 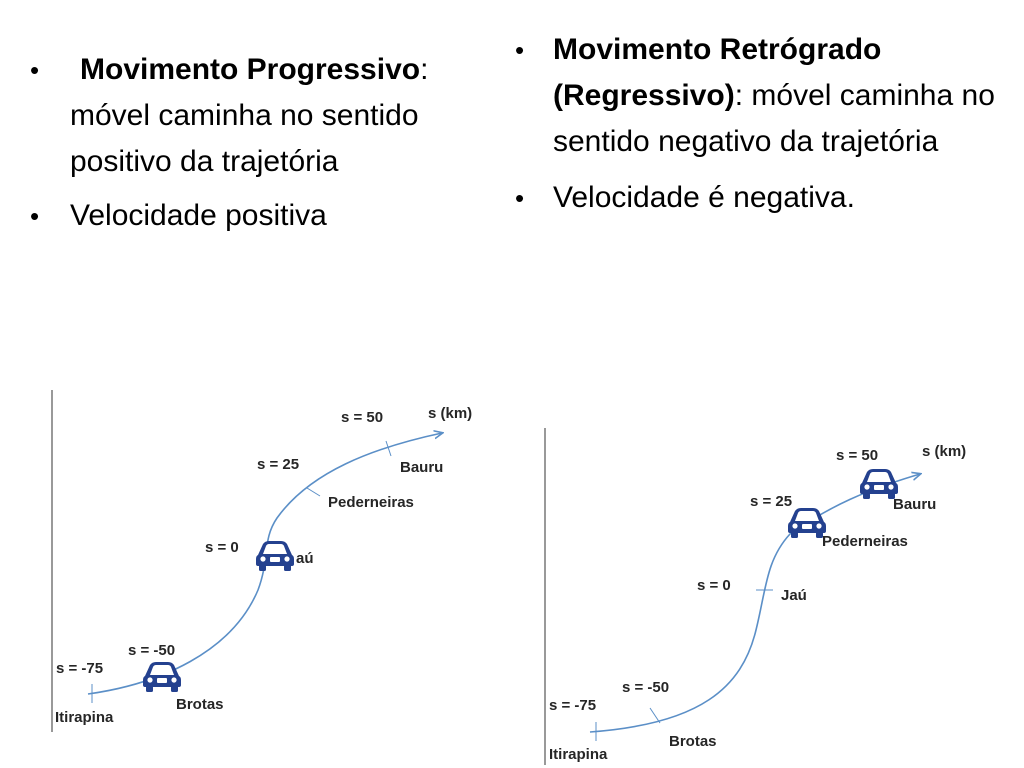 I want to click on bullet-item: • Velocidade é negativa., so click(x=765, y=198).